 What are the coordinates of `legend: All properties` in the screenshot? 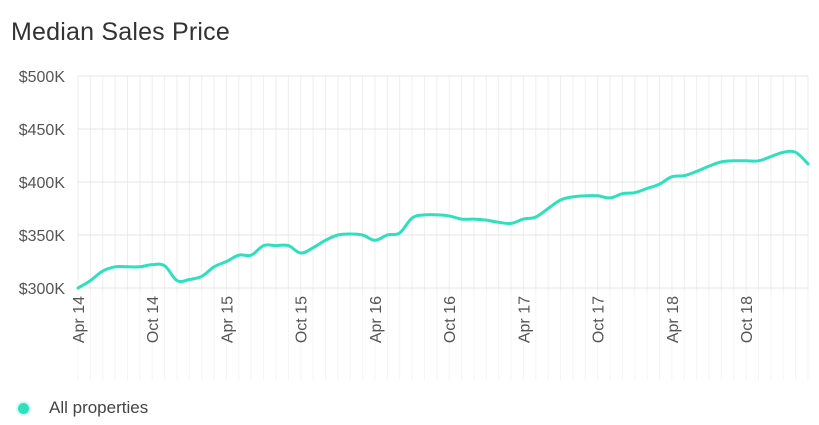 It's located at (83, 408).